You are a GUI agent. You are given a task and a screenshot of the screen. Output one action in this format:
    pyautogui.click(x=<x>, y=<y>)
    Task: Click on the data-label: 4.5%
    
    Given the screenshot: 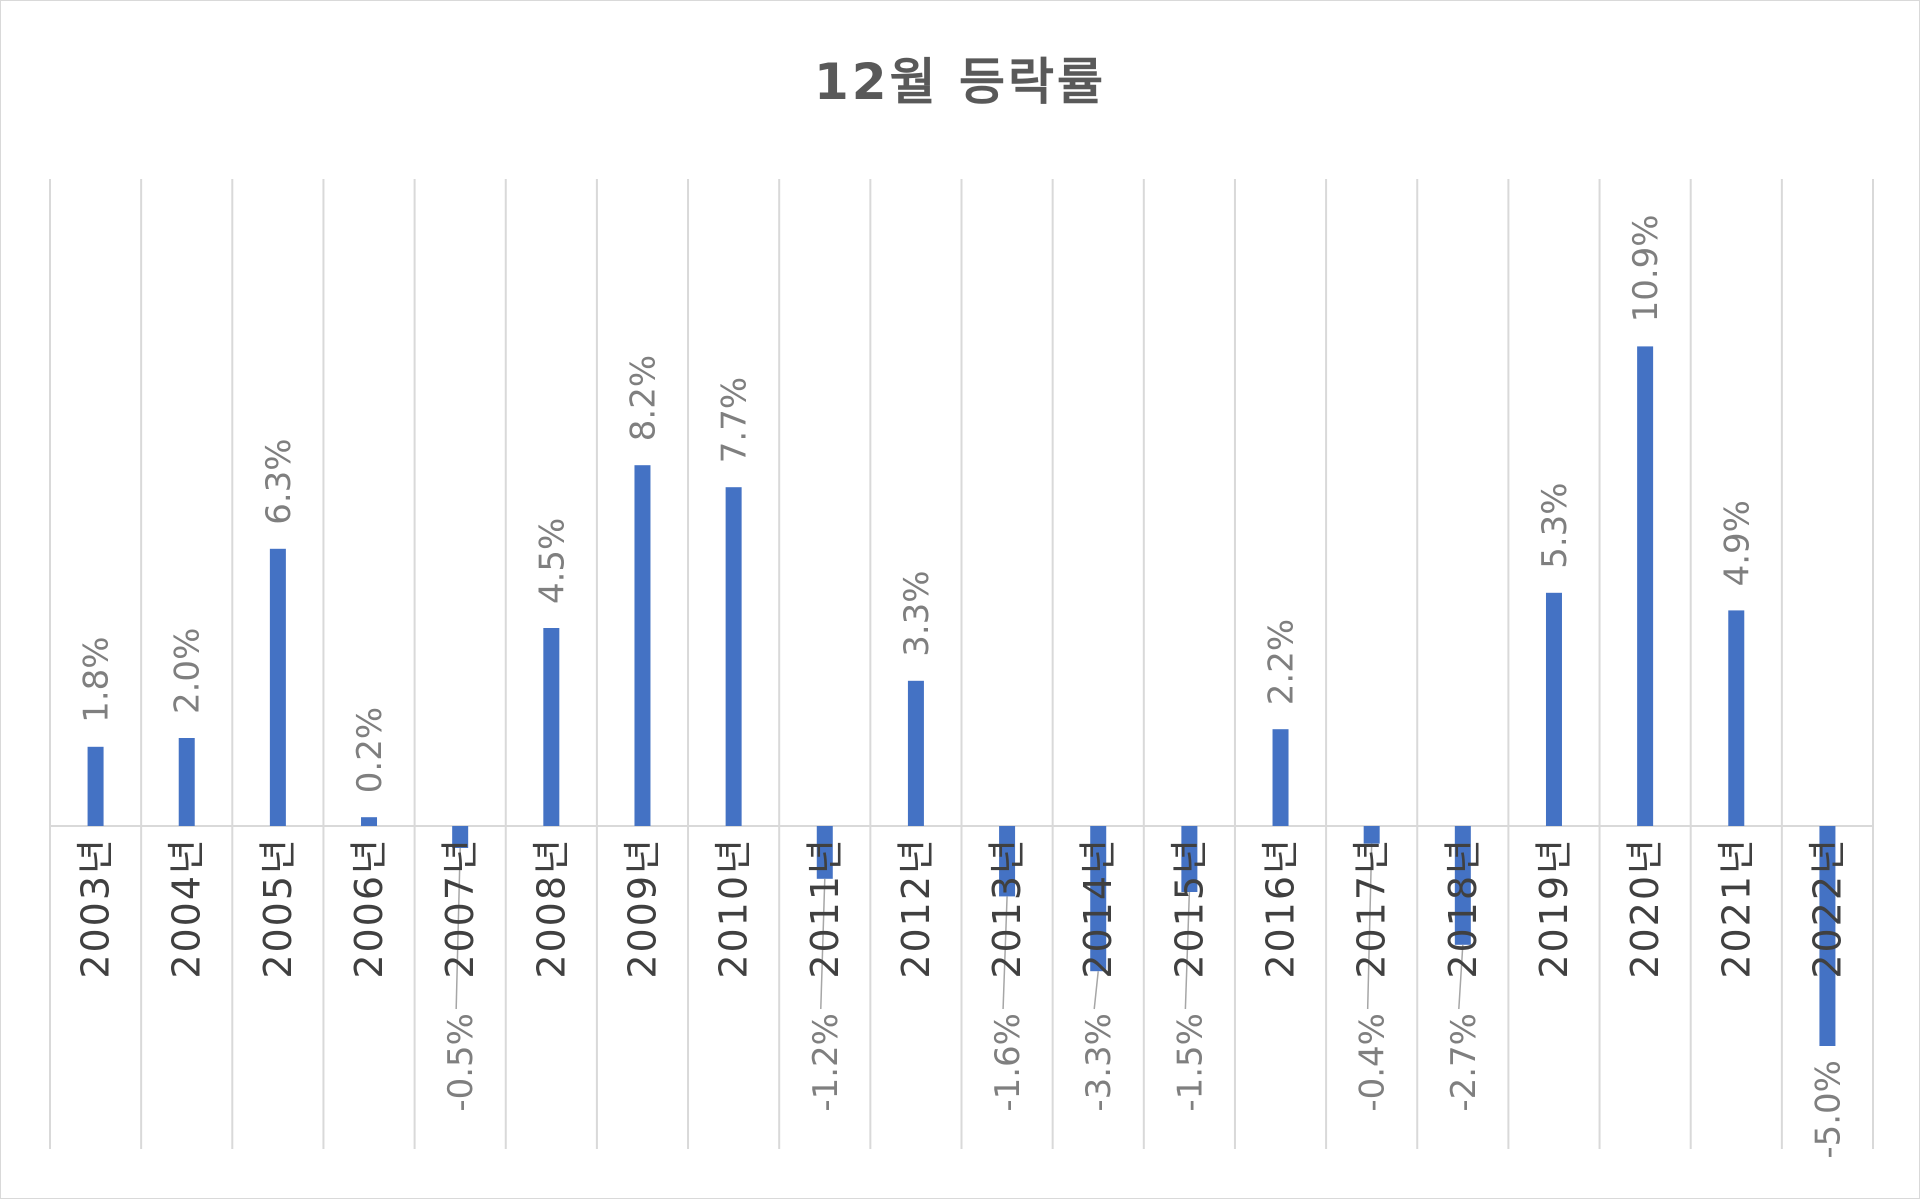 What is the action you would take?
    pyautogui.click(x=552, y=561)
    